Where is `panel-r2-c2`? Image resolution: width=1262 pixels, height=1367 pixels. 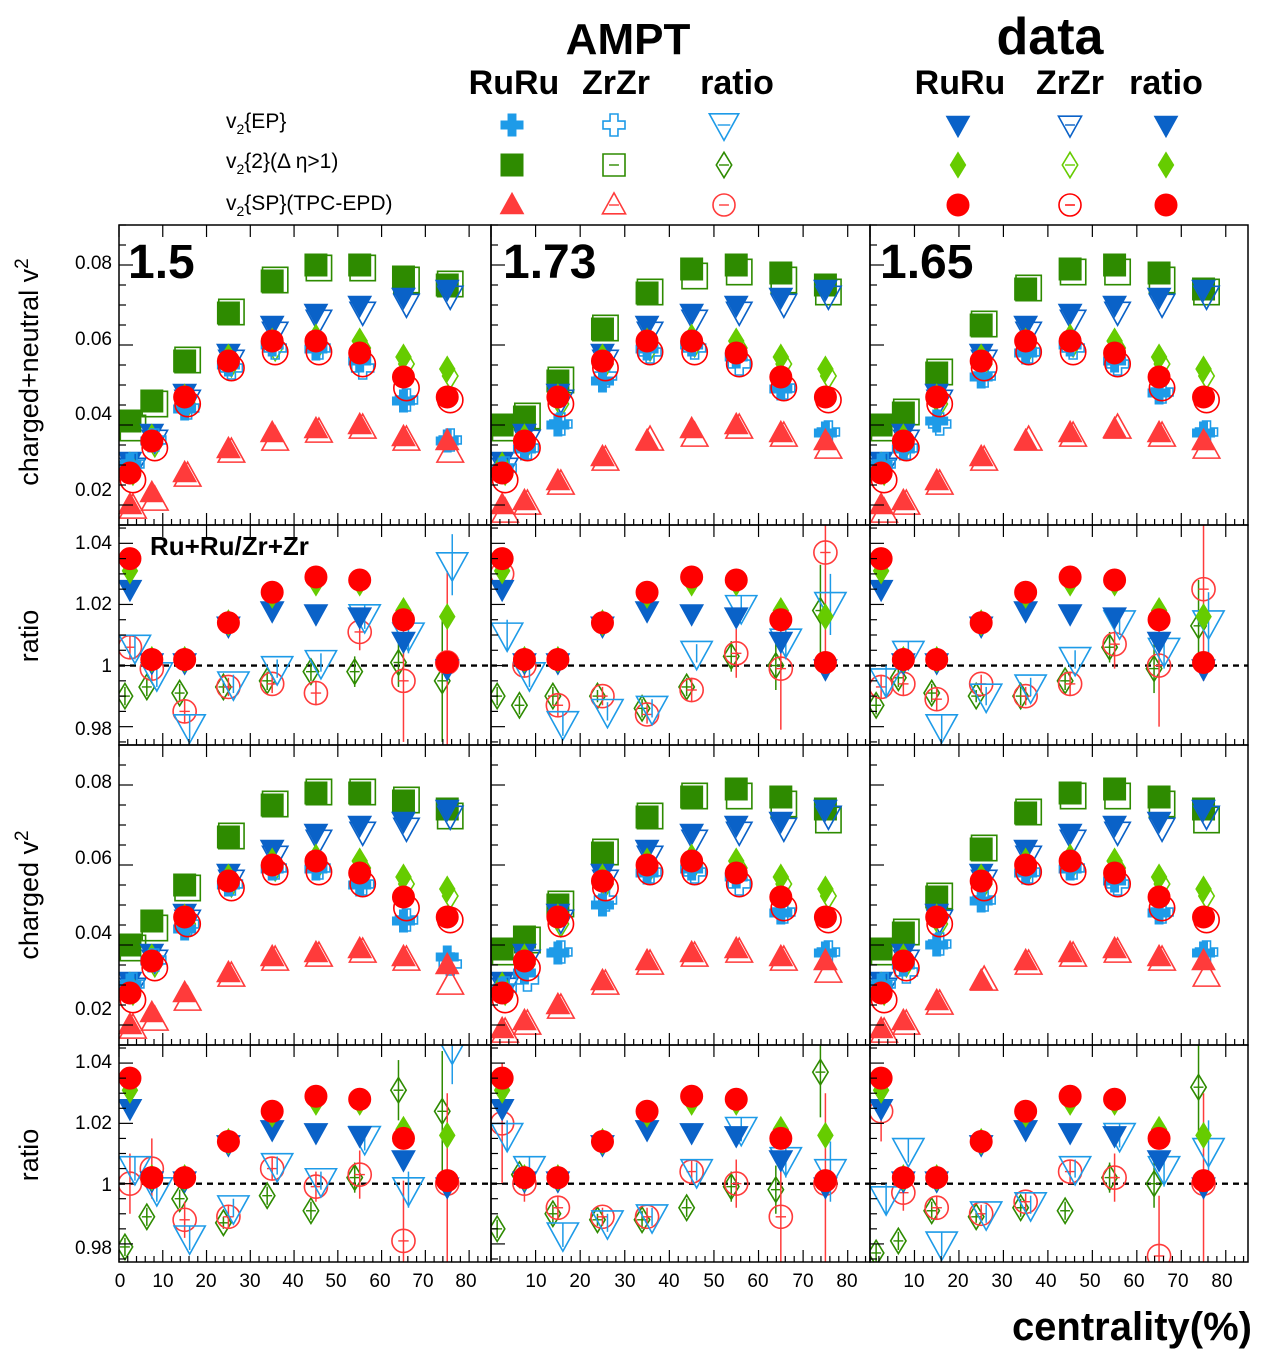
panel-r2-c2 is located at coordinates (1046, 910).